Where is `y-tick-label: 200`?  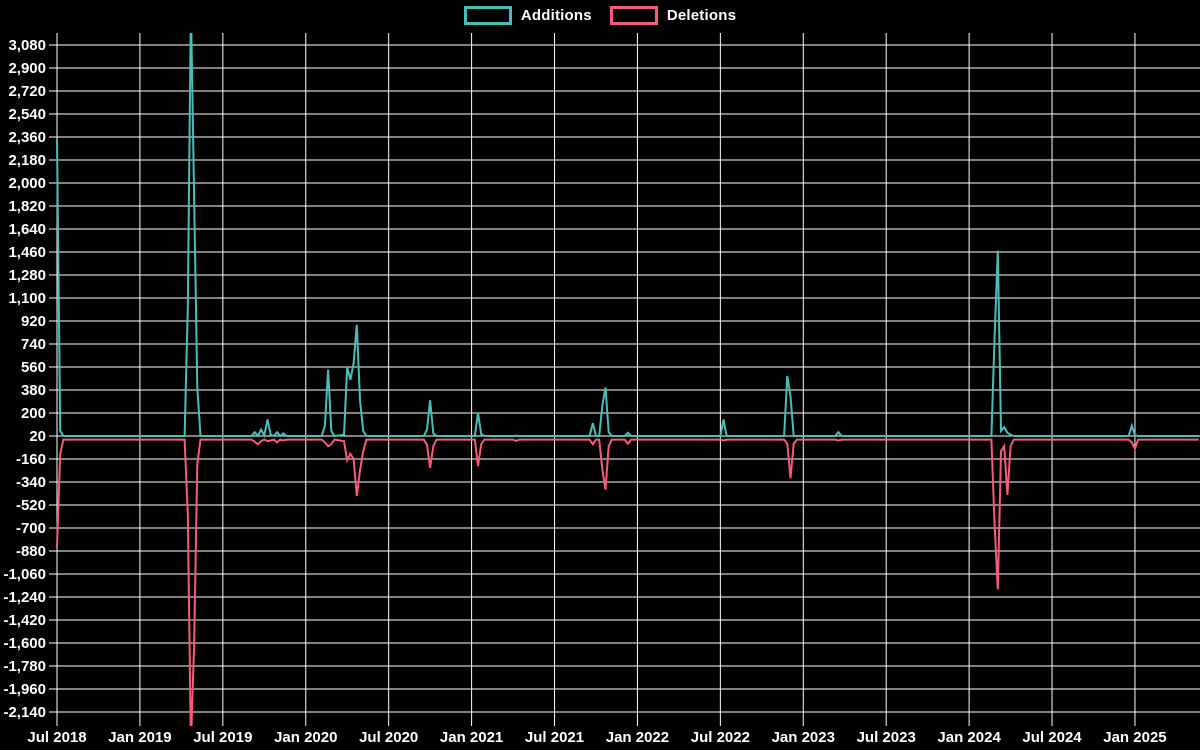 y-tick-label: 200 is located at coordinates (33, 413).